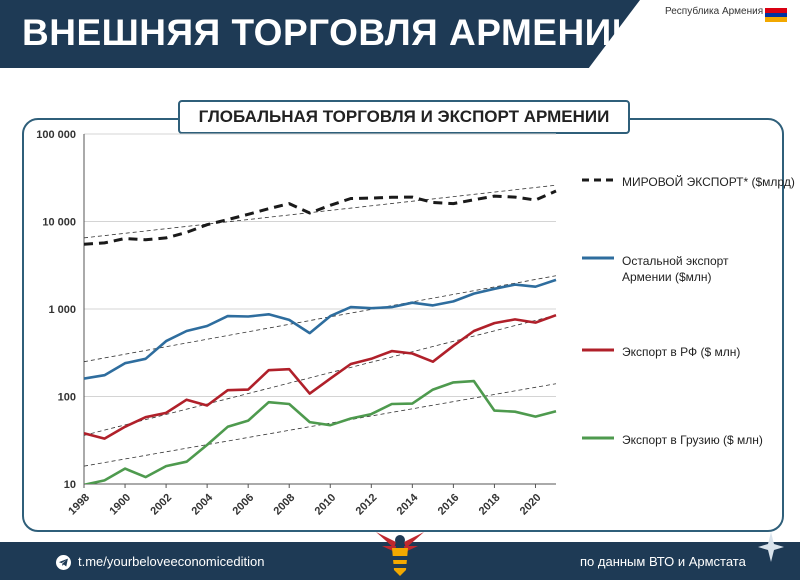 This screenshot has width=800, height=580. Describe the element at coordinates (404, 117) in the screenshot. I see `chart-title: ГЛОБАЛЬНАЯ ТОРГОВЛЯ И ЭКСПОРТ АРМЕНИИ` at that location.